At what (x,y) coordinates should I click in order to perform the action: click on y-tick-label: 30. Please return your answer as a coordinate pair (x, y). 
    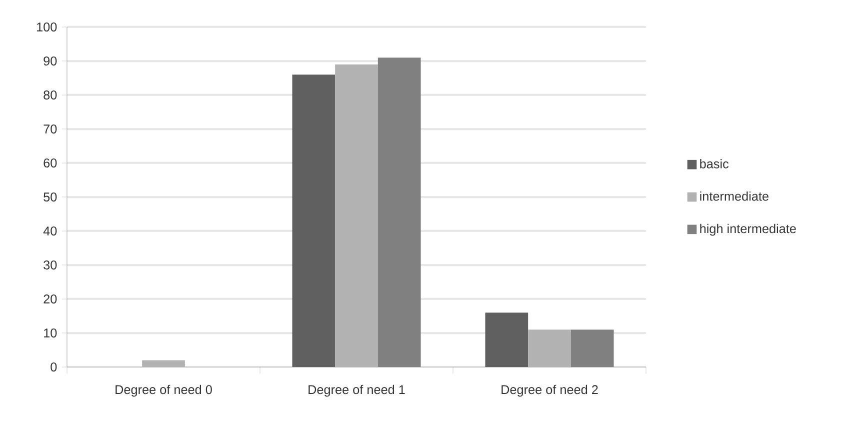
    Looking at the image, I should click on (50, 265).